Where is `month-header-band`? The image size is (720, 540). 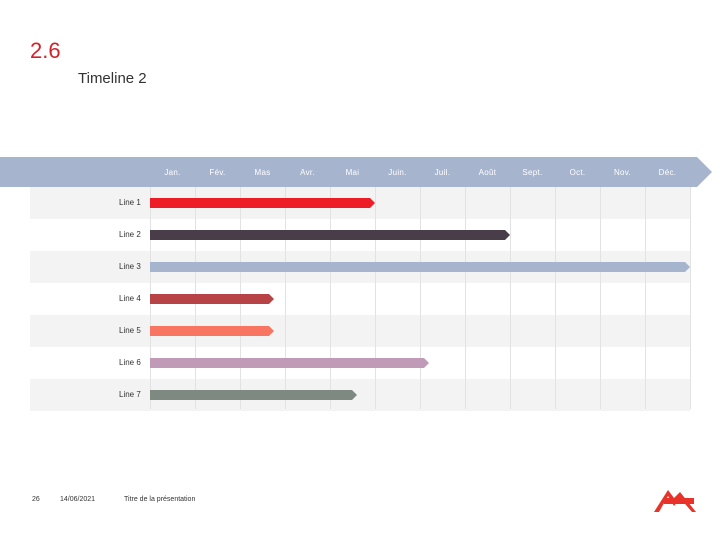 month-header-band is located at coordinates (356, 172).